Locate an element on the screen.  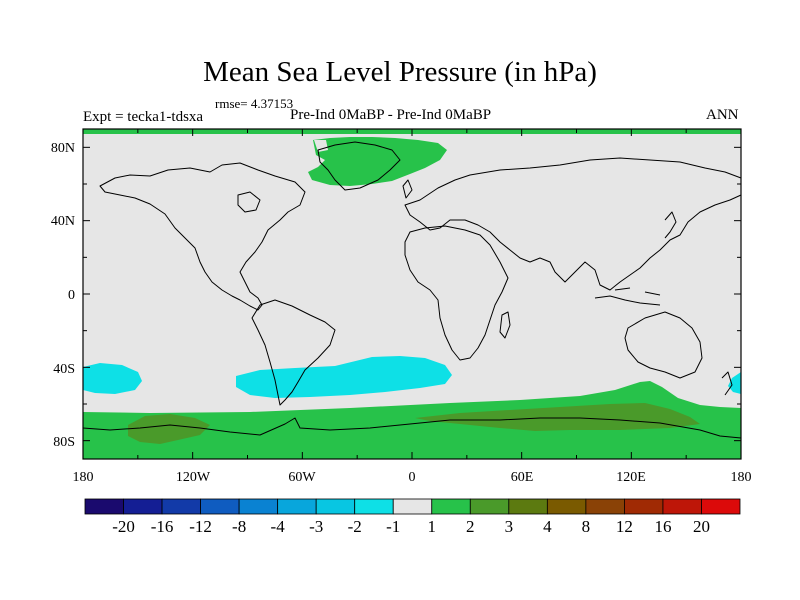
comparison-label: Pre-Ind 0MaBP - Pre-Ind 0MaBP is located at coordinates (391, 115).